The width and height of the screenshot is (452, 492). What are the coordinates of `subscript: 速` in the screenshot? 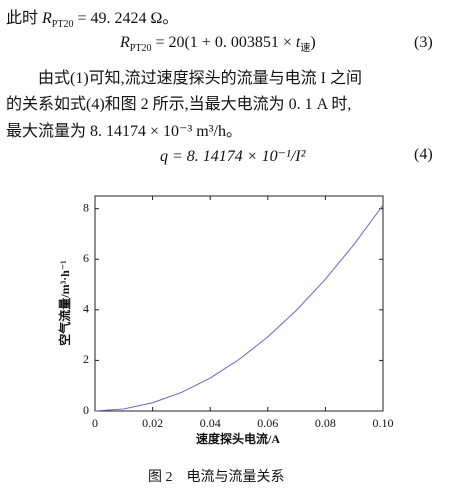 It's located at (305, 49).